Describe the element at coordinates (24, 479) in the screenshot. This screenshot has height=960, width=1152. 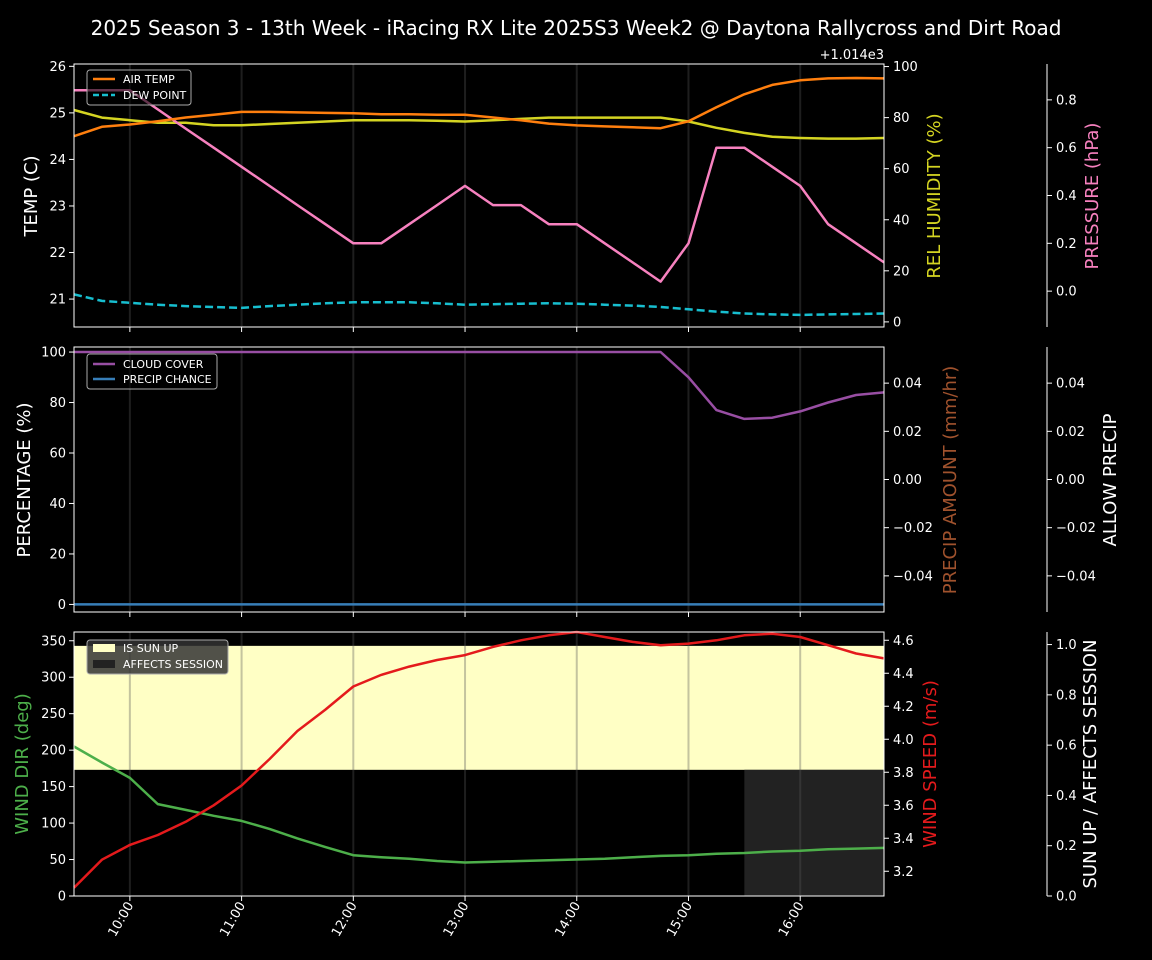
I see `percentage-axis-label: PERCENTAGE (%)` at that location.